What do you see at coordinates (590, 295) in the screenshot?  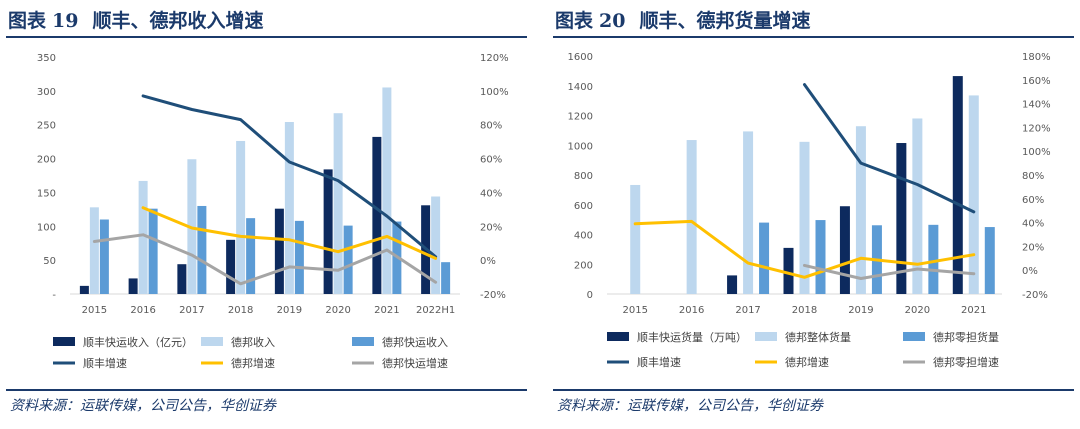 I see `left-axis-tick-label: 0` at bounding box center [590, 295].